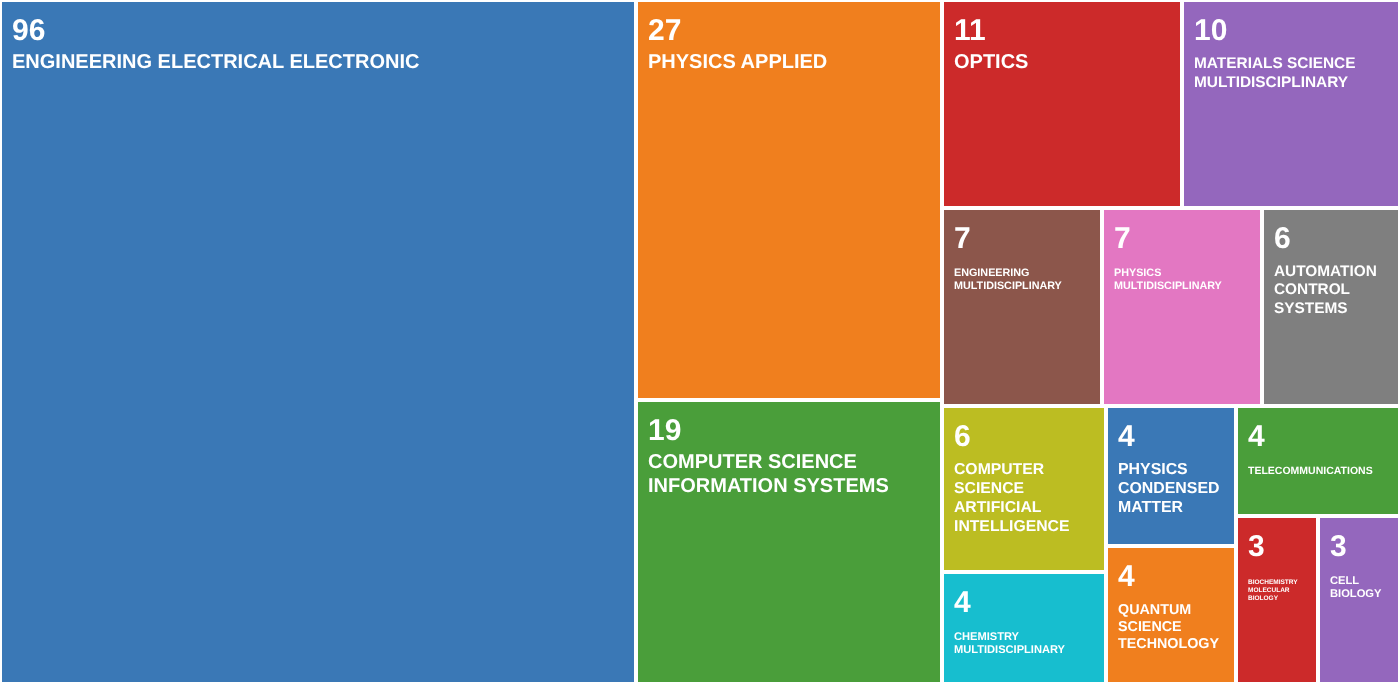 The height and width of the screenshot is (684, 1400). What do you see at coordinates (769, 475) in the screenshot?
I see `category-label: COMPUTER SCIENCE INFORMATION SYSTEMS` at bounding box center [769, 475].